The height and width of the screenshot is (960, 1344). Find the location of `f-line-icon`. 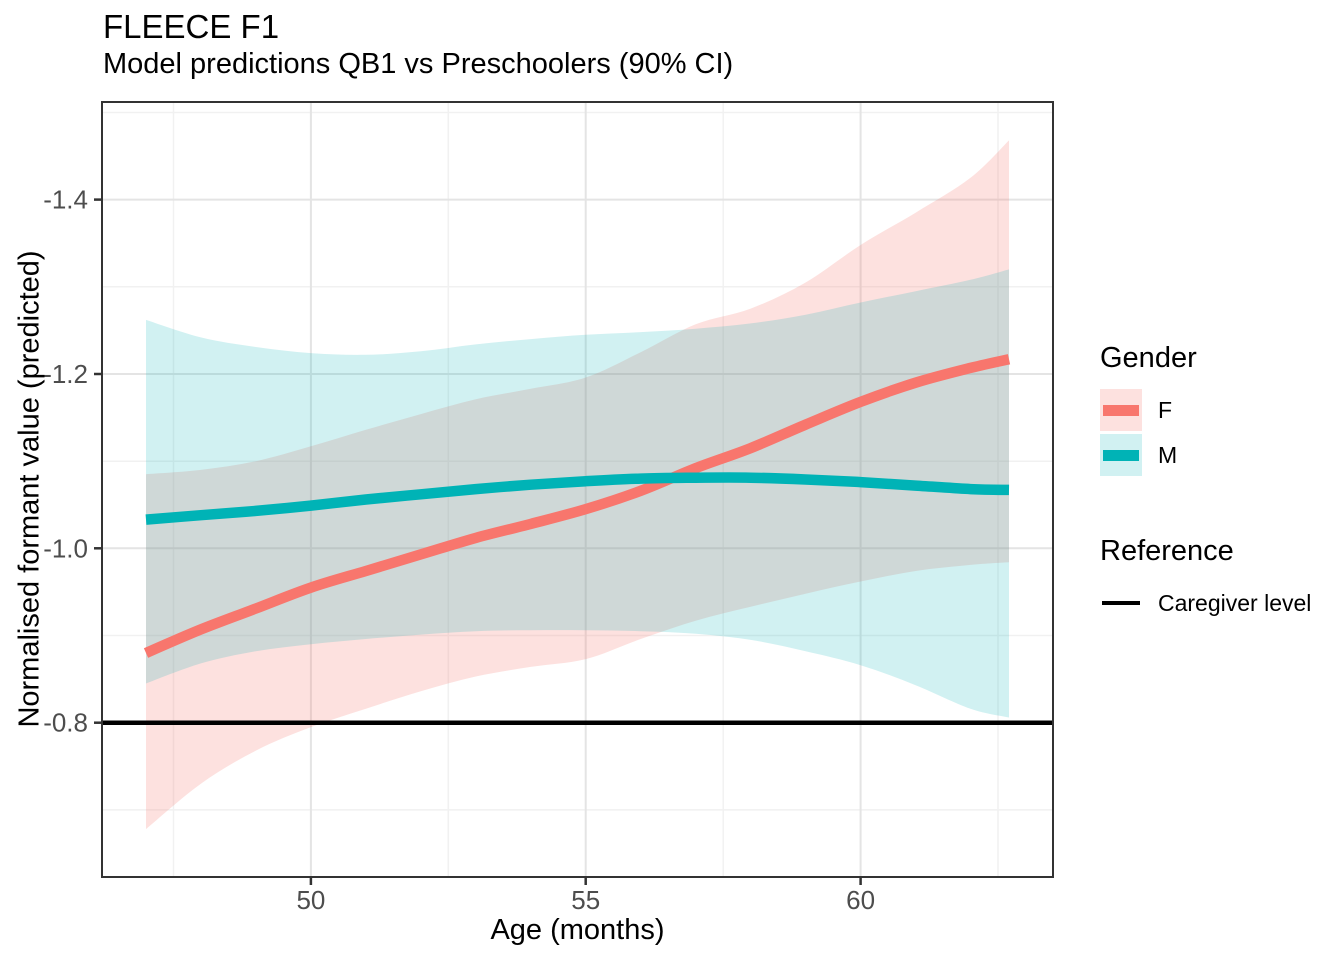

f-line-icon is located at coordinates (1121, 410).